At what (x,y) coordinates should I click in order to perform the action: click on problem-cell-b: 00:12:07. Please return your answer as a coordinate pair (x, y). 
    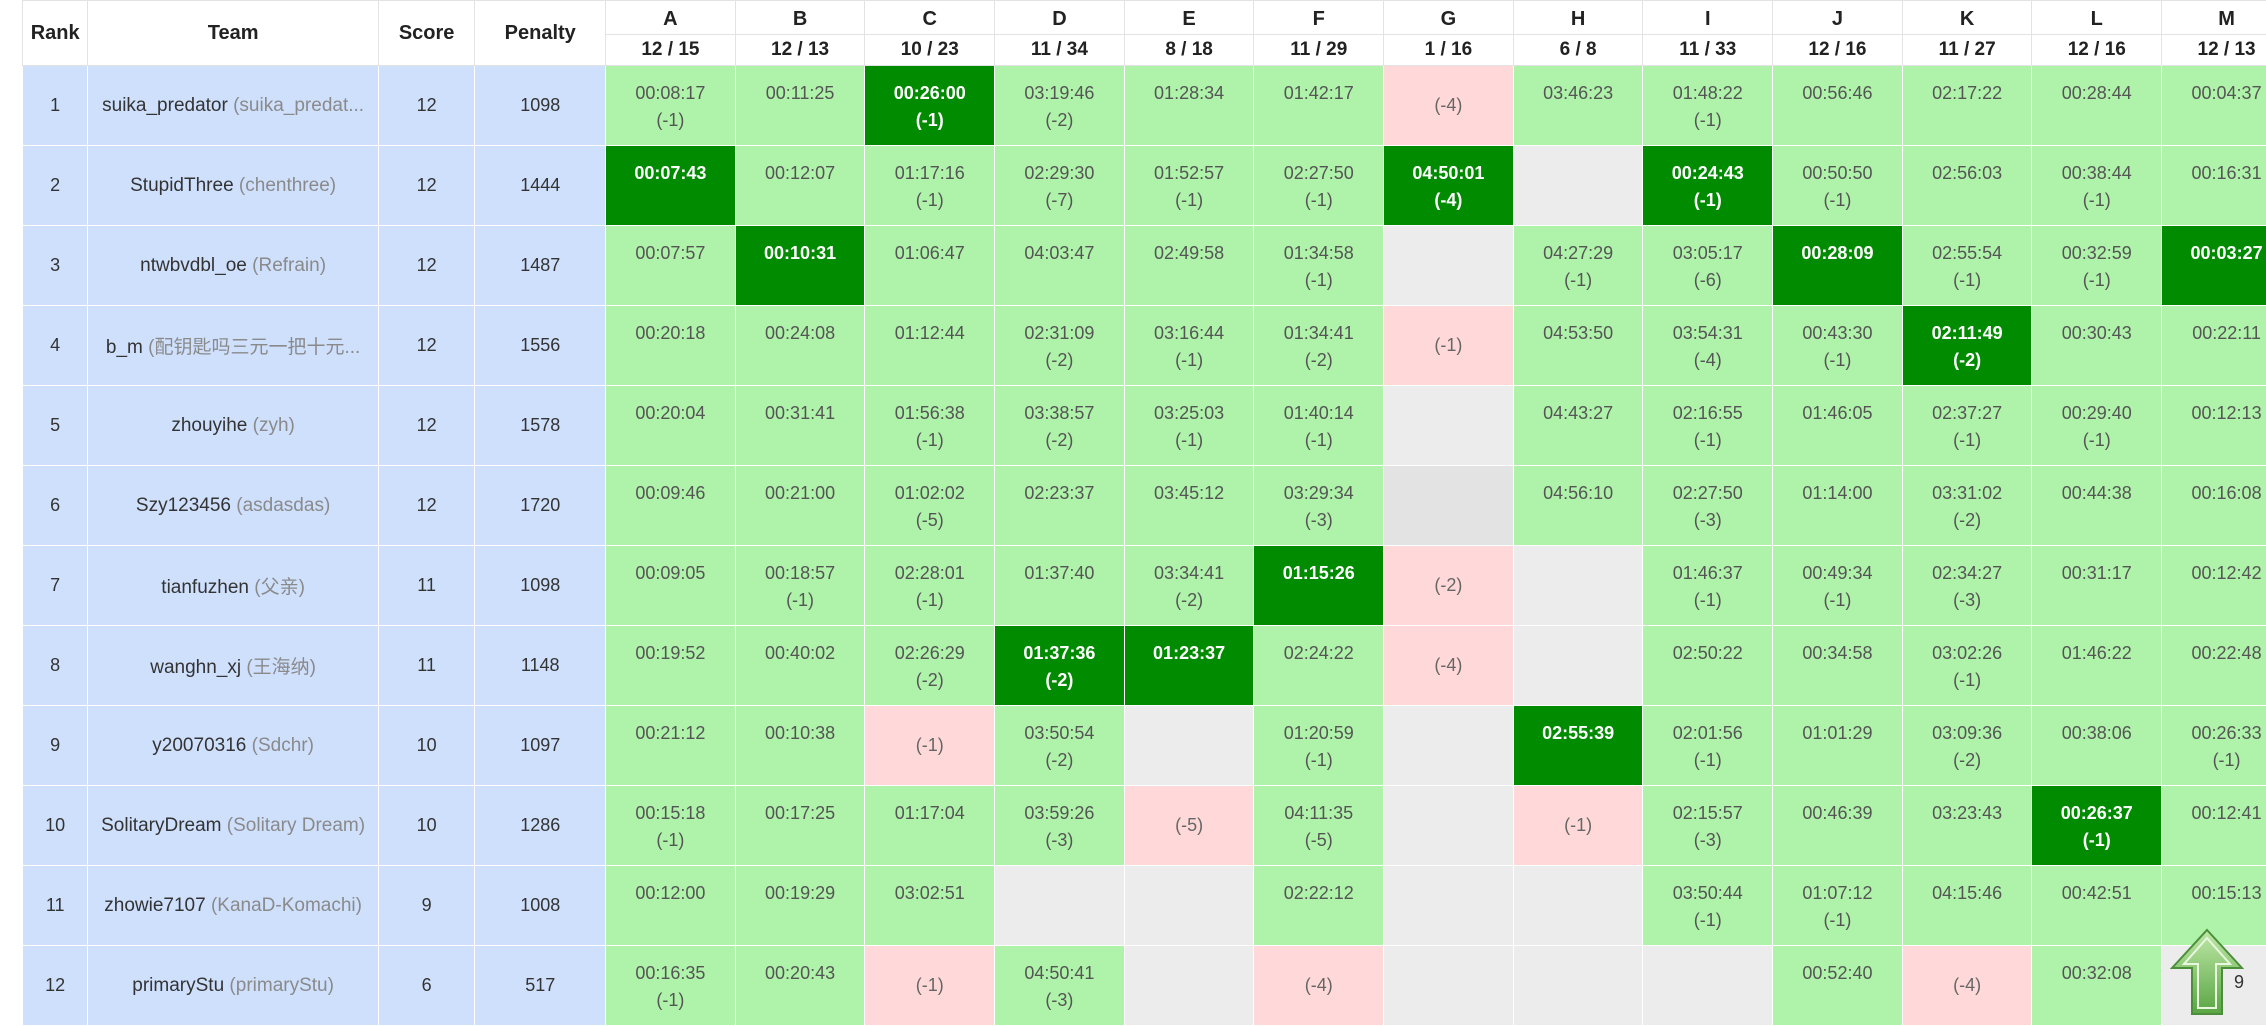
    Looking at the image, I should click on (800, 185).